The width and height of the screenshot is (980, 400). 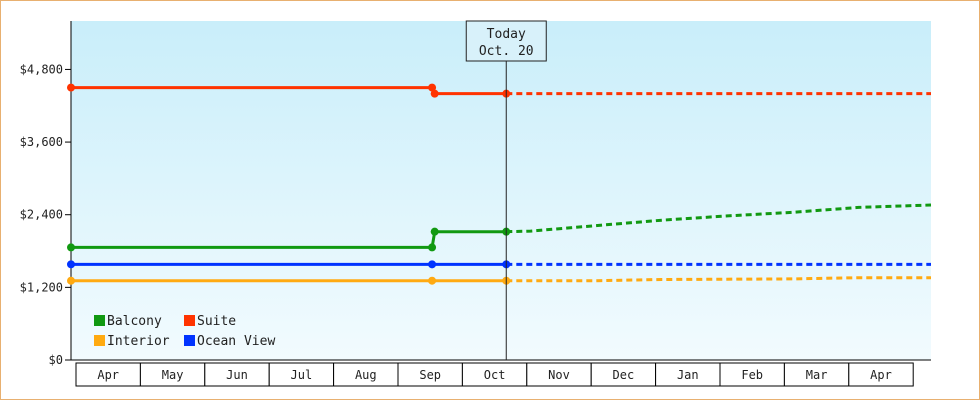 I want to click on x-tick-label: Dec, so click(x=624, y=375).